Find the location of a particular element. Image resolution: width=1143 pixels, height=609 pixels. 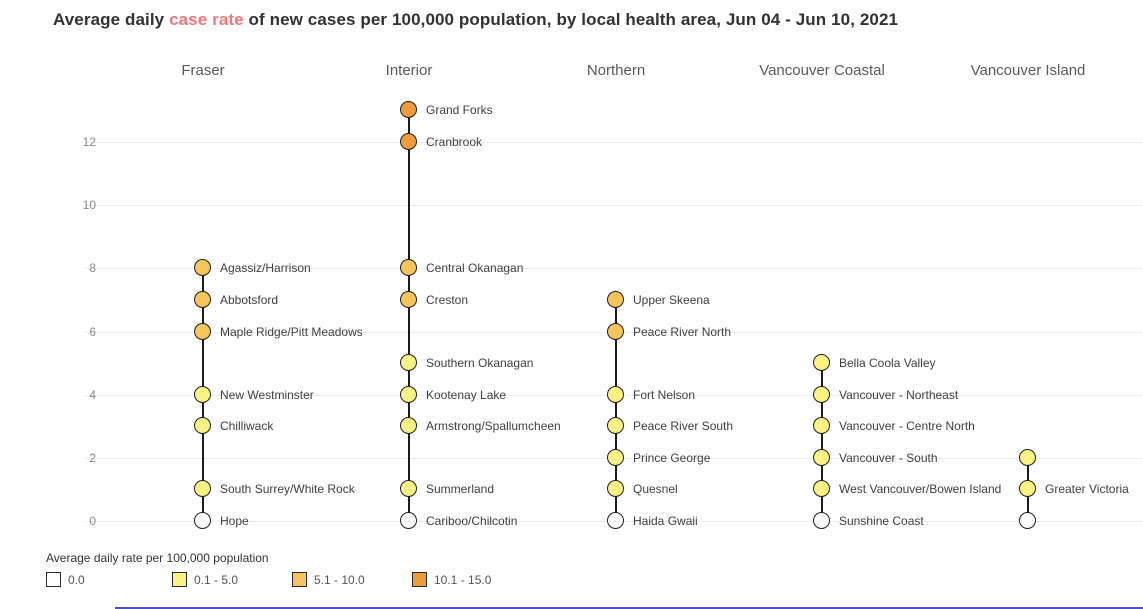

title-highlight: case rate is located at coordinates (206, 19).